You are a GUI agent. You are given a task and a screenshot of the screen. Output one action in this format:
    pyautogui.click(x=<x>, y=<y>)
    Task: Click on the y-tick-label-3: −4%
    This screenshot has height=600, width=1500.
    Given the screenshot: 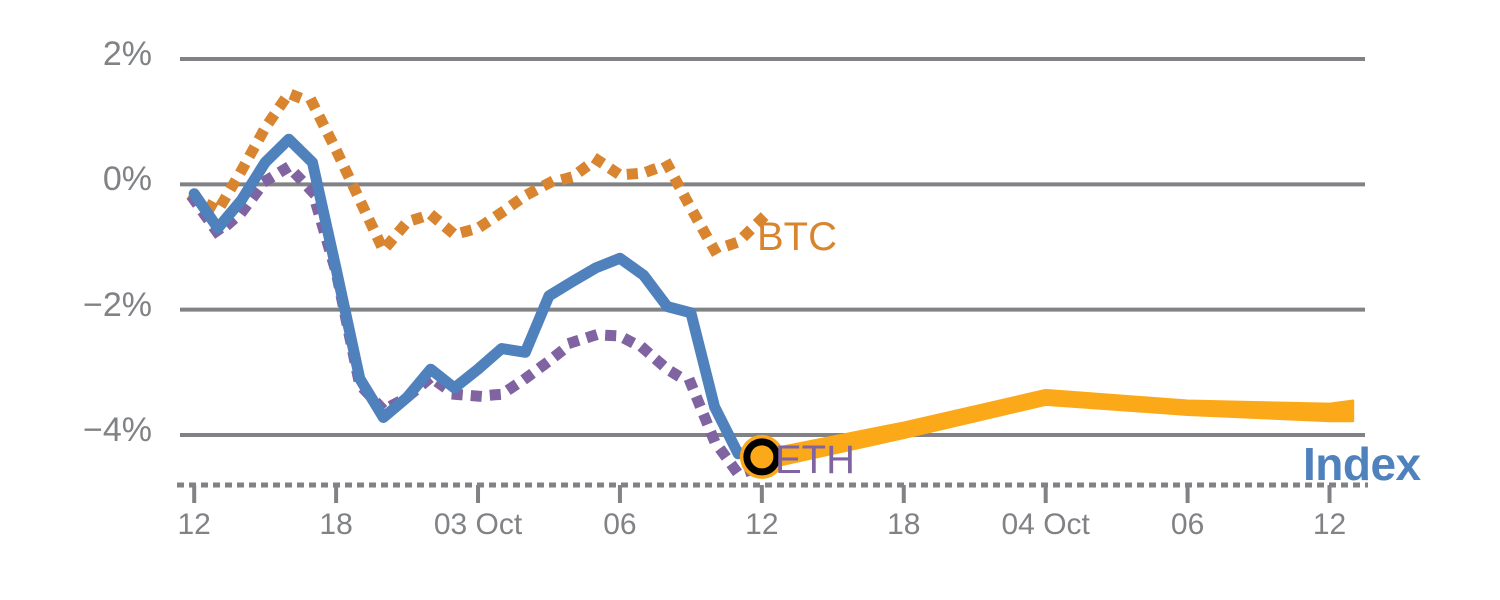 What is the action you would take?
    pyautogui.click(x=117, y=430)
    